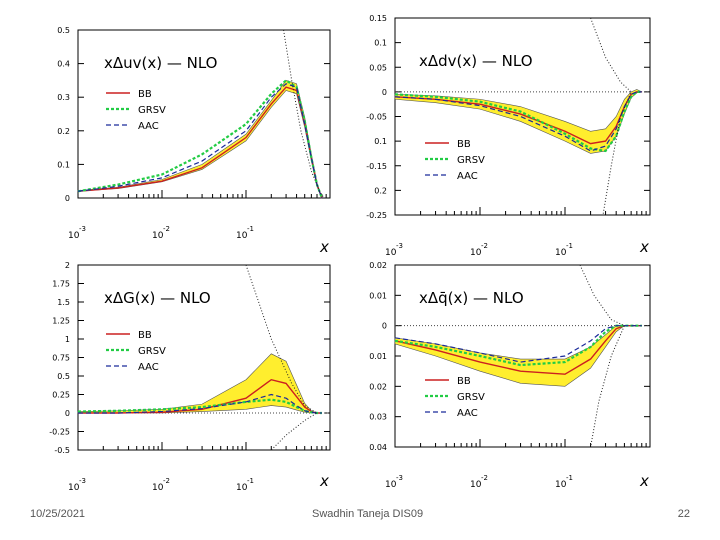  I want to click on y-tick-label: -0.5, so click(62, 450).